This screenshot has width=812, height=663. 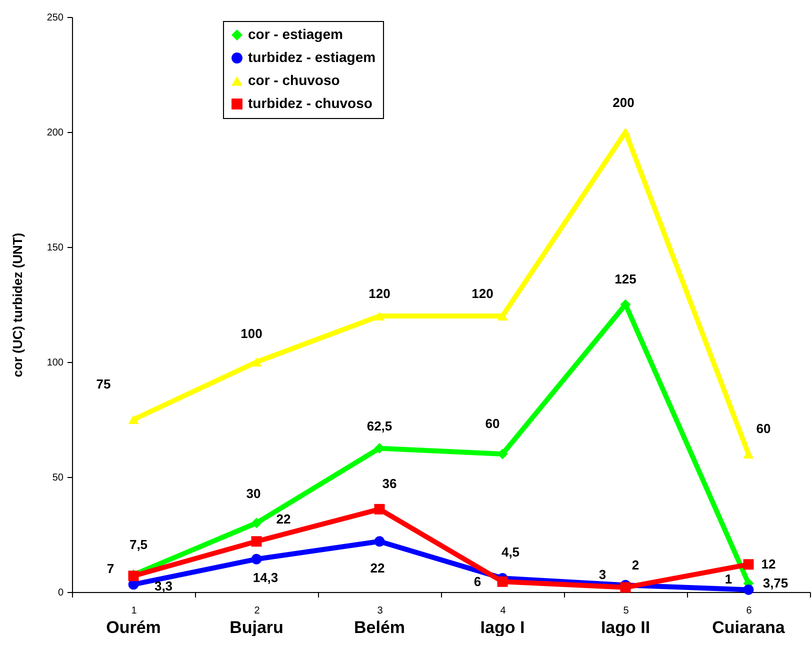 I want to click on data-label: 1, so click(x=728, y=579).